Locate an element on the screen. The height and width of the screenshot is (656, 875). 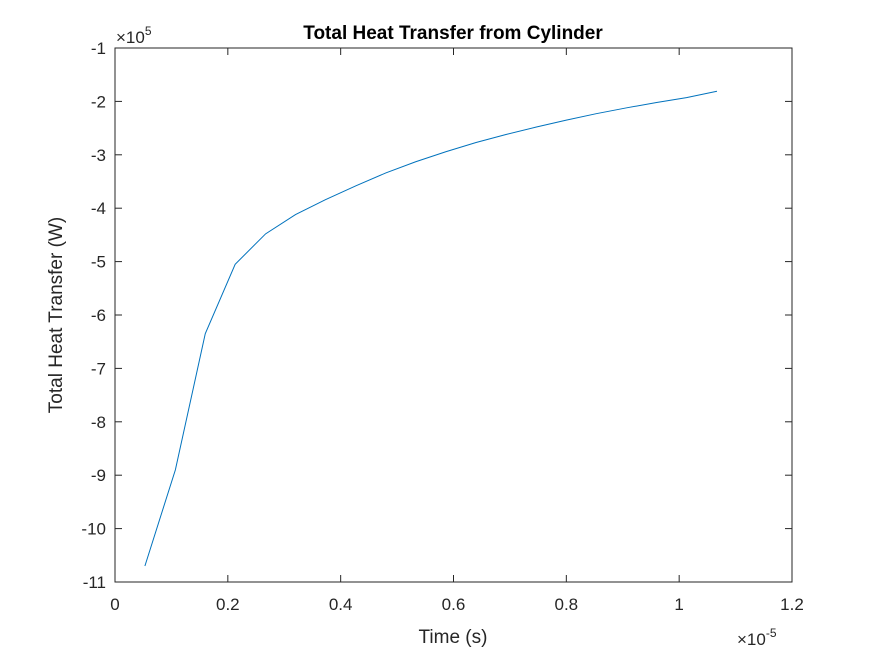
x-exponent-label: ×10⁻⁵ is located at coordinates (757, 637).